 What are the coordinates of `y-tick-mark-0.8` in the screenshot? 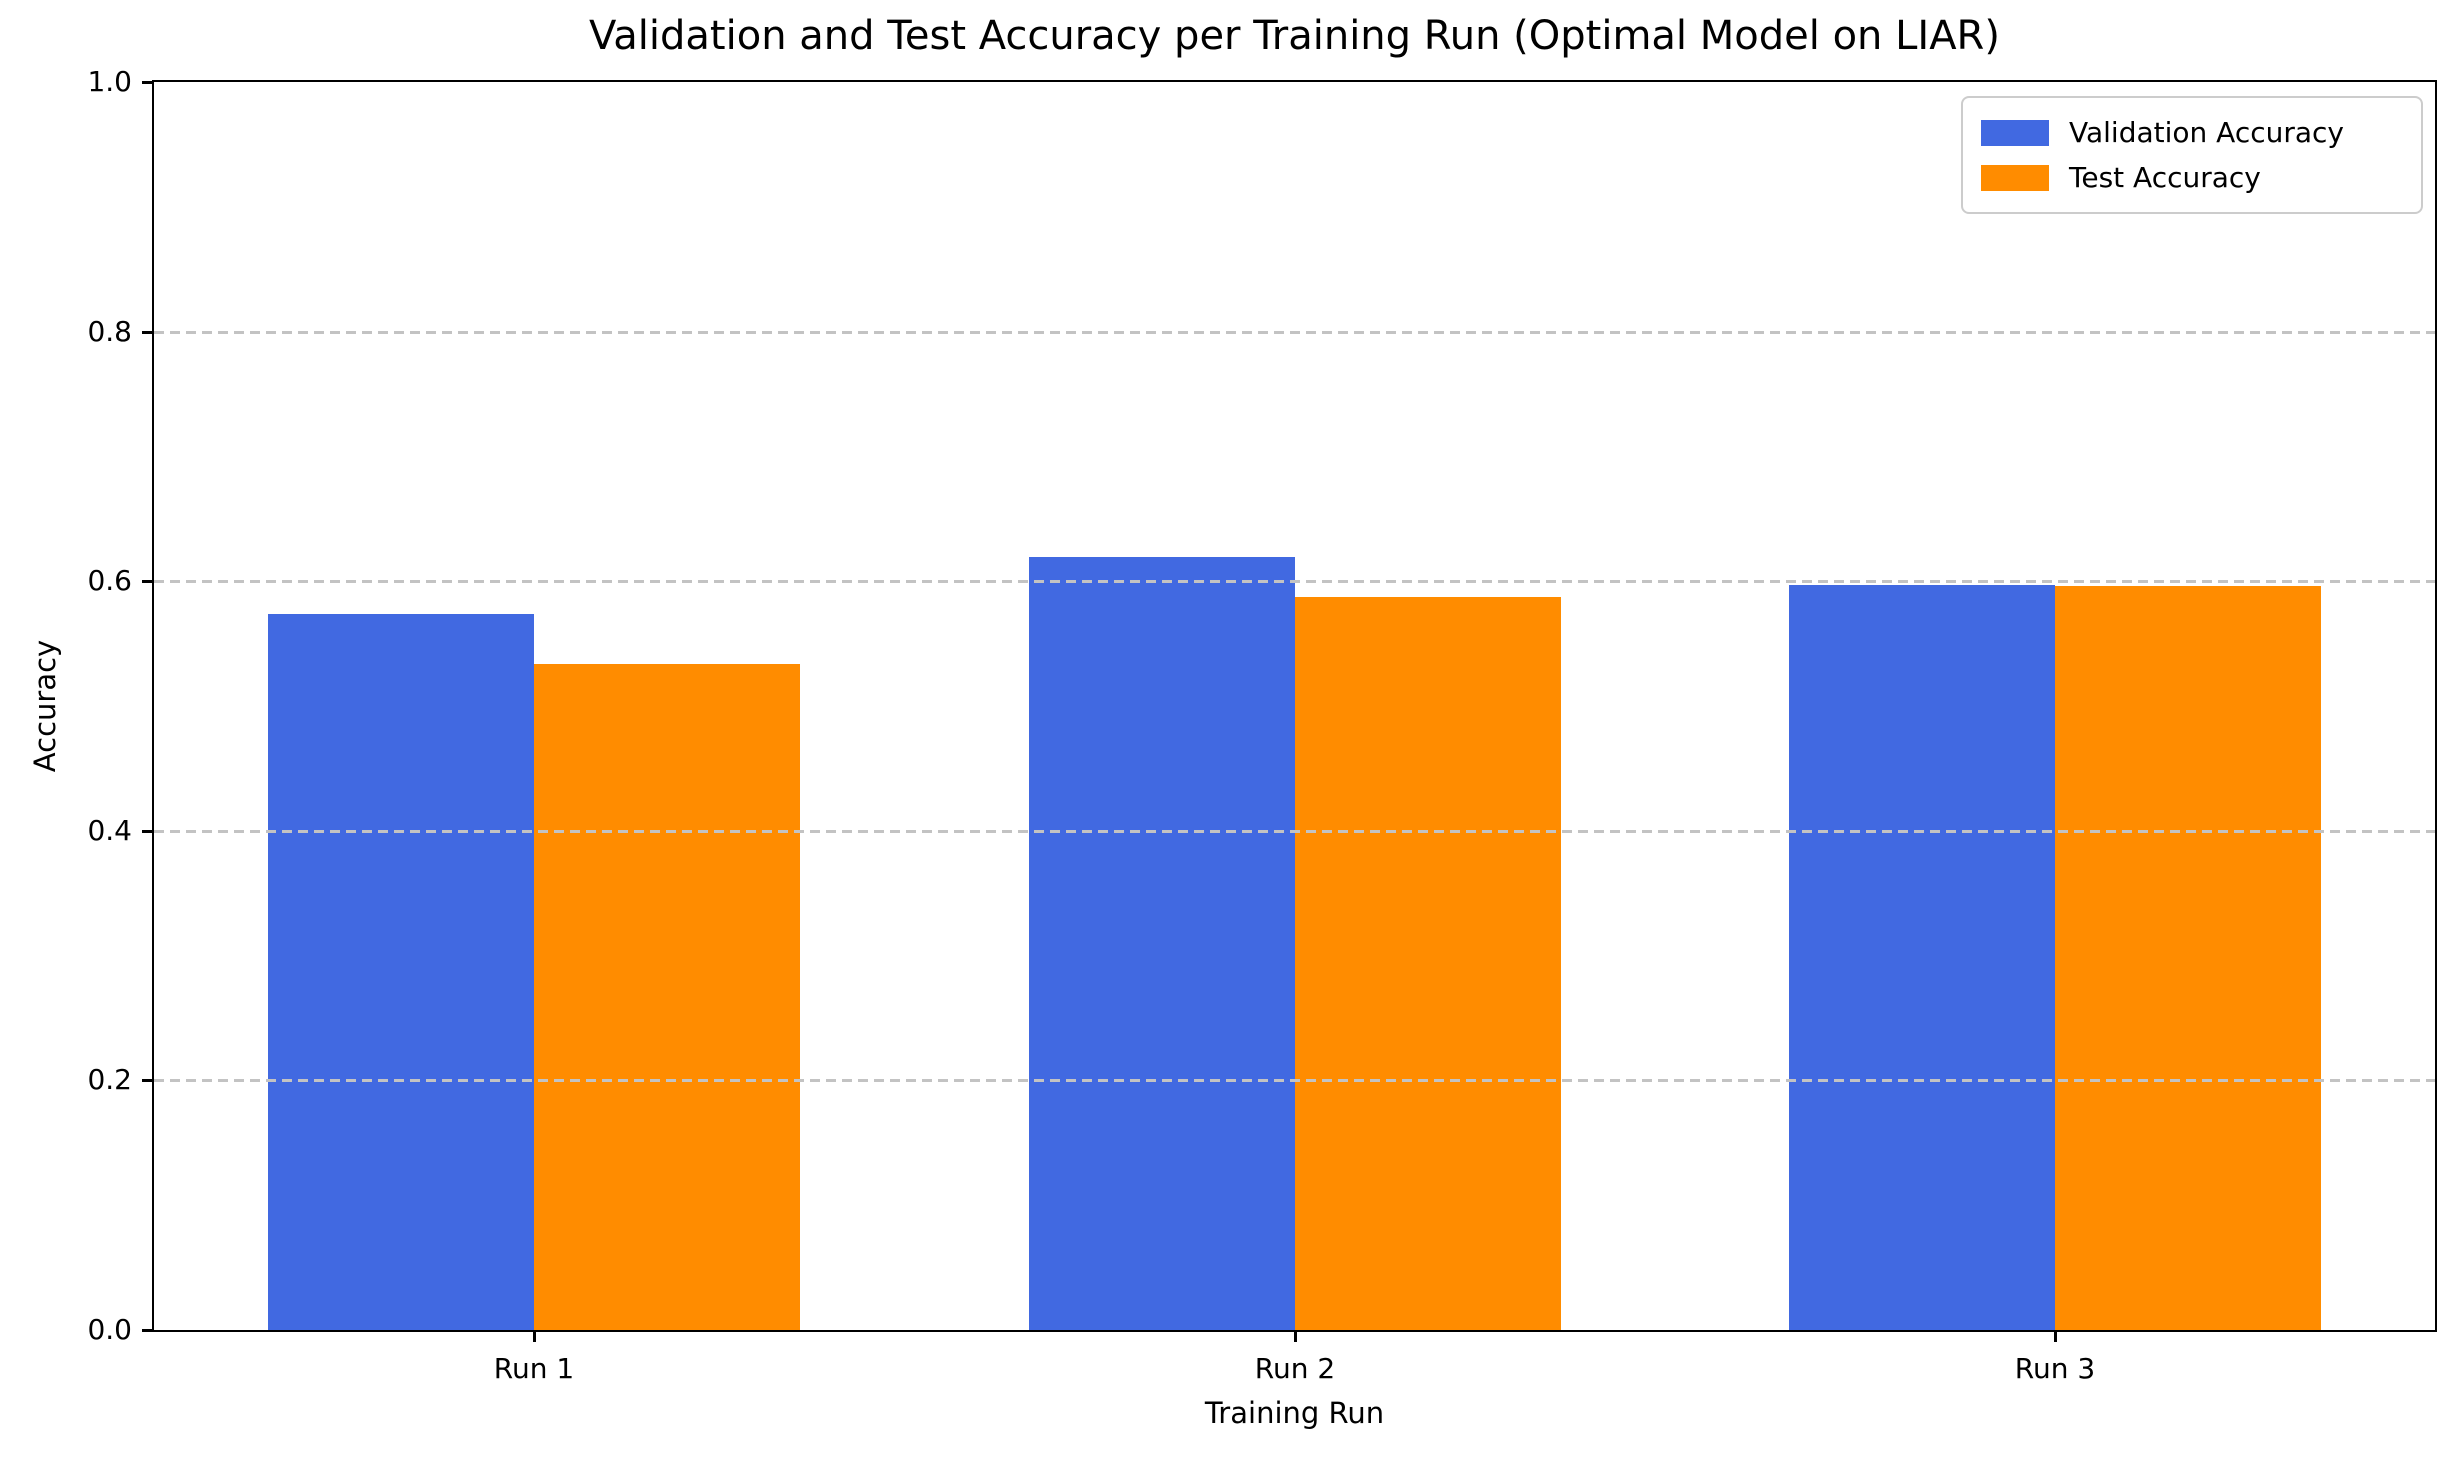 It's located at (147, 332).